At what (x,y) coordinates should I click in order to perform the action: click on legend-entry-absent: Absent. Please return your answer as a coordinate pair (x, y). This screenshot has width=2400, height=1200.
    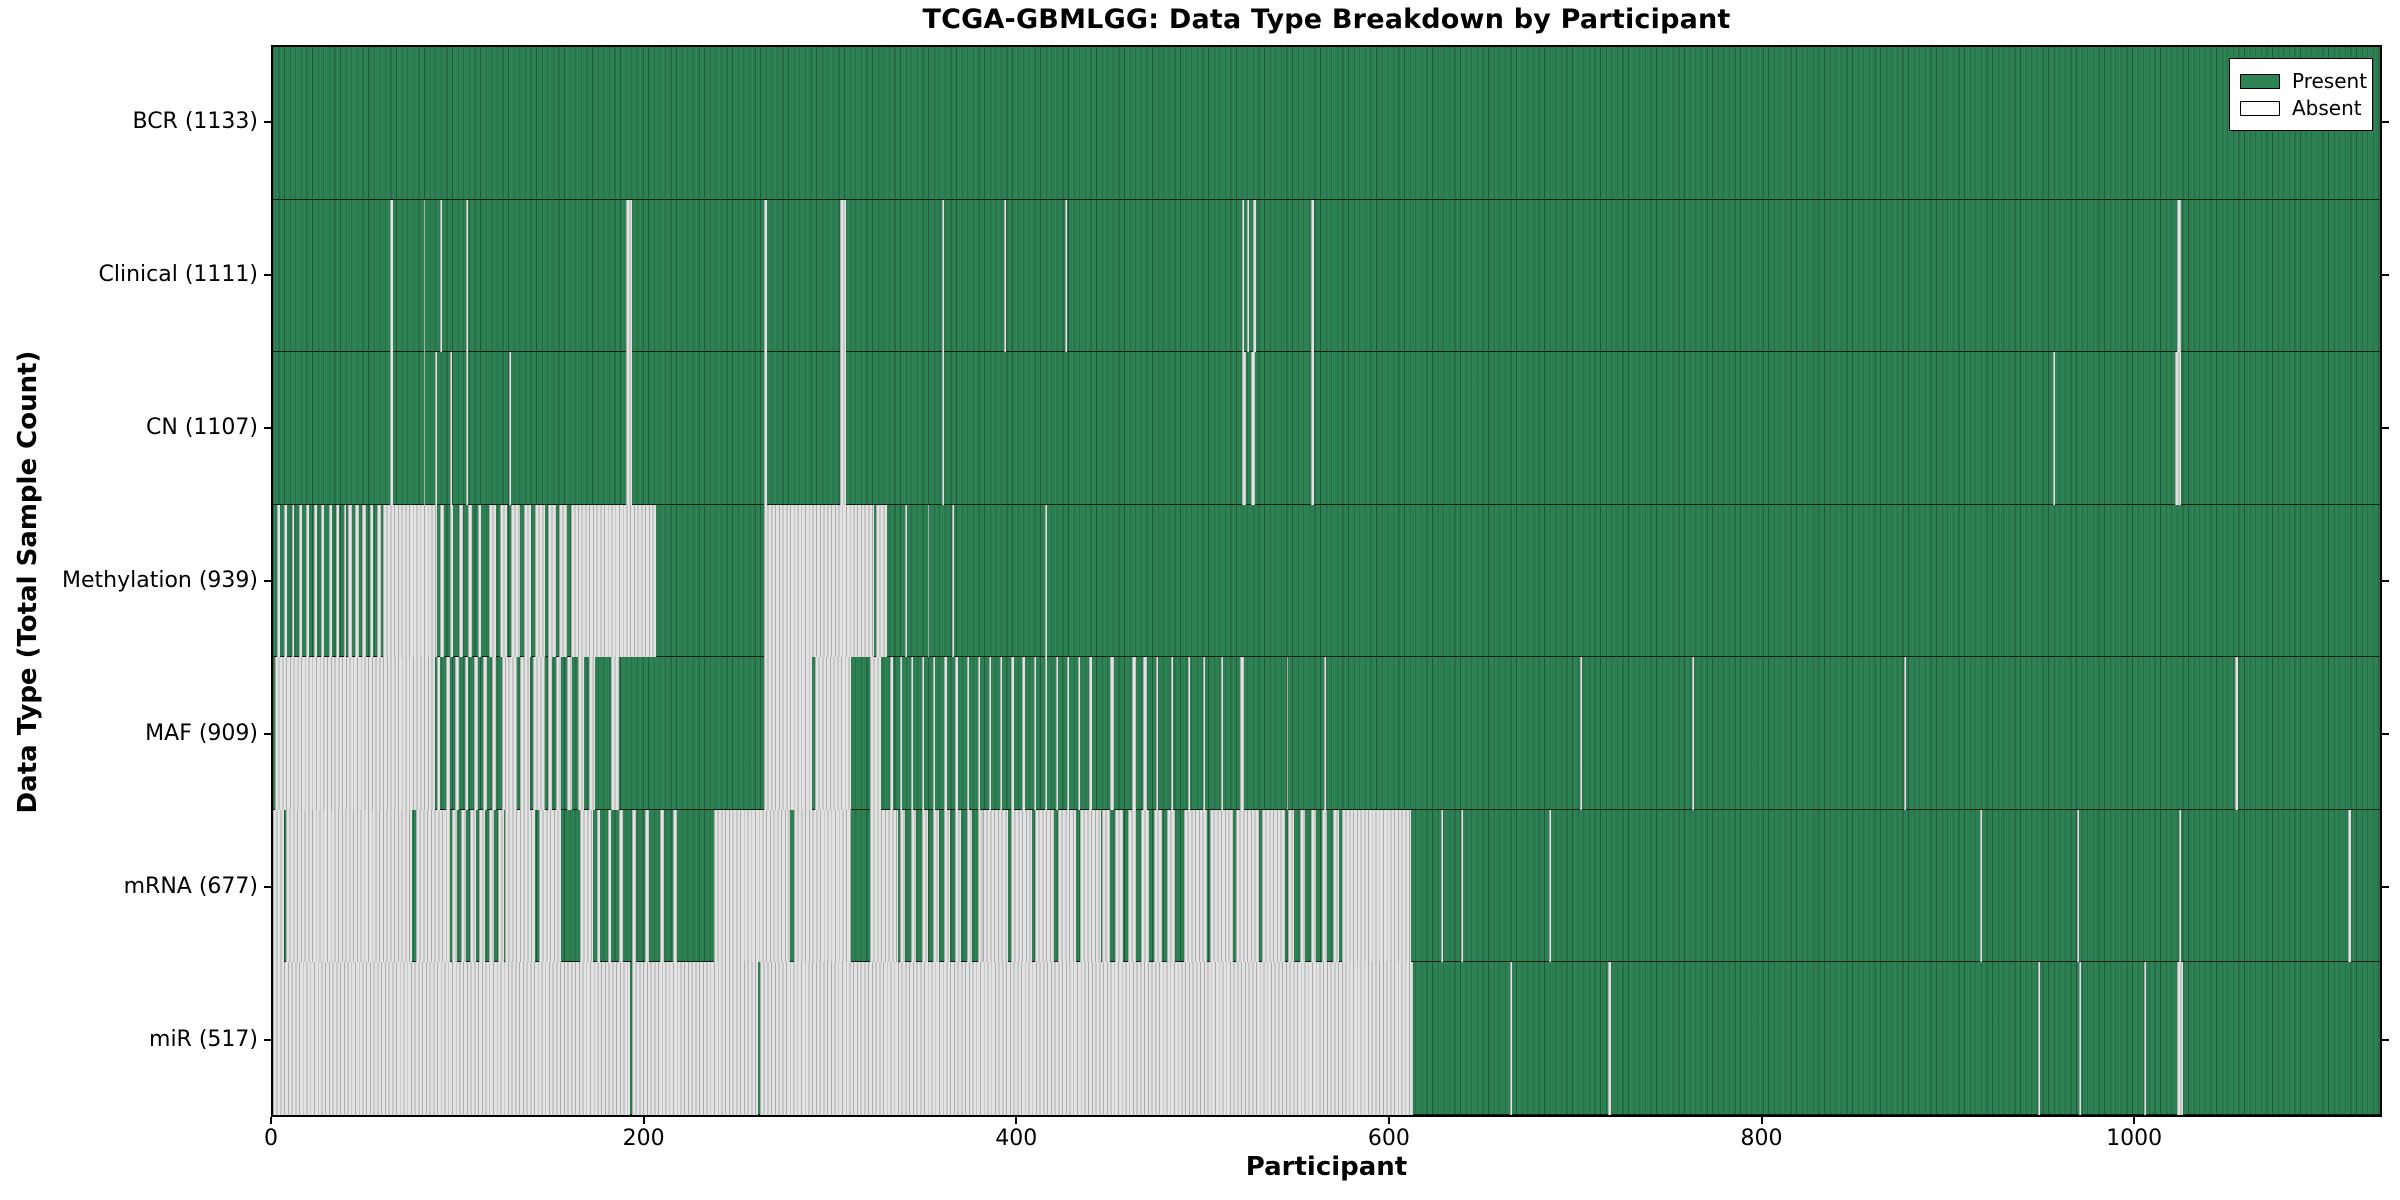
    Looking at the image, I should click on (2301, 108).